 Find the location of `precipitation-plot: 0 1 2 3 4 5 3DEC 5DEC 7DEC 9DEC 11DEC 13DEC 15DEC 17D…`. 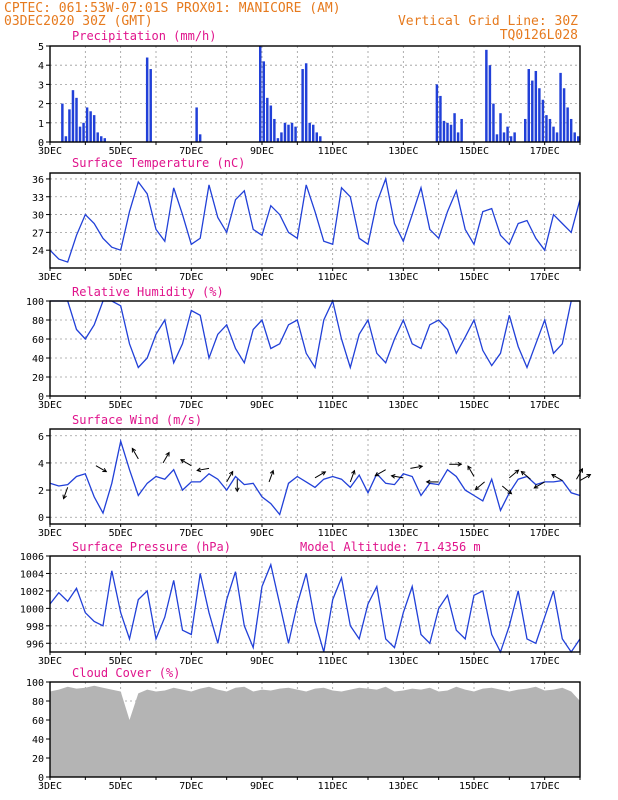

precipitation-plot: 0 1 2 3 4 5 3DEC 5DEC 7DEC 9DEC 11DEC 13DEC 15DEC 17D… is located at coordinates (309, 99).